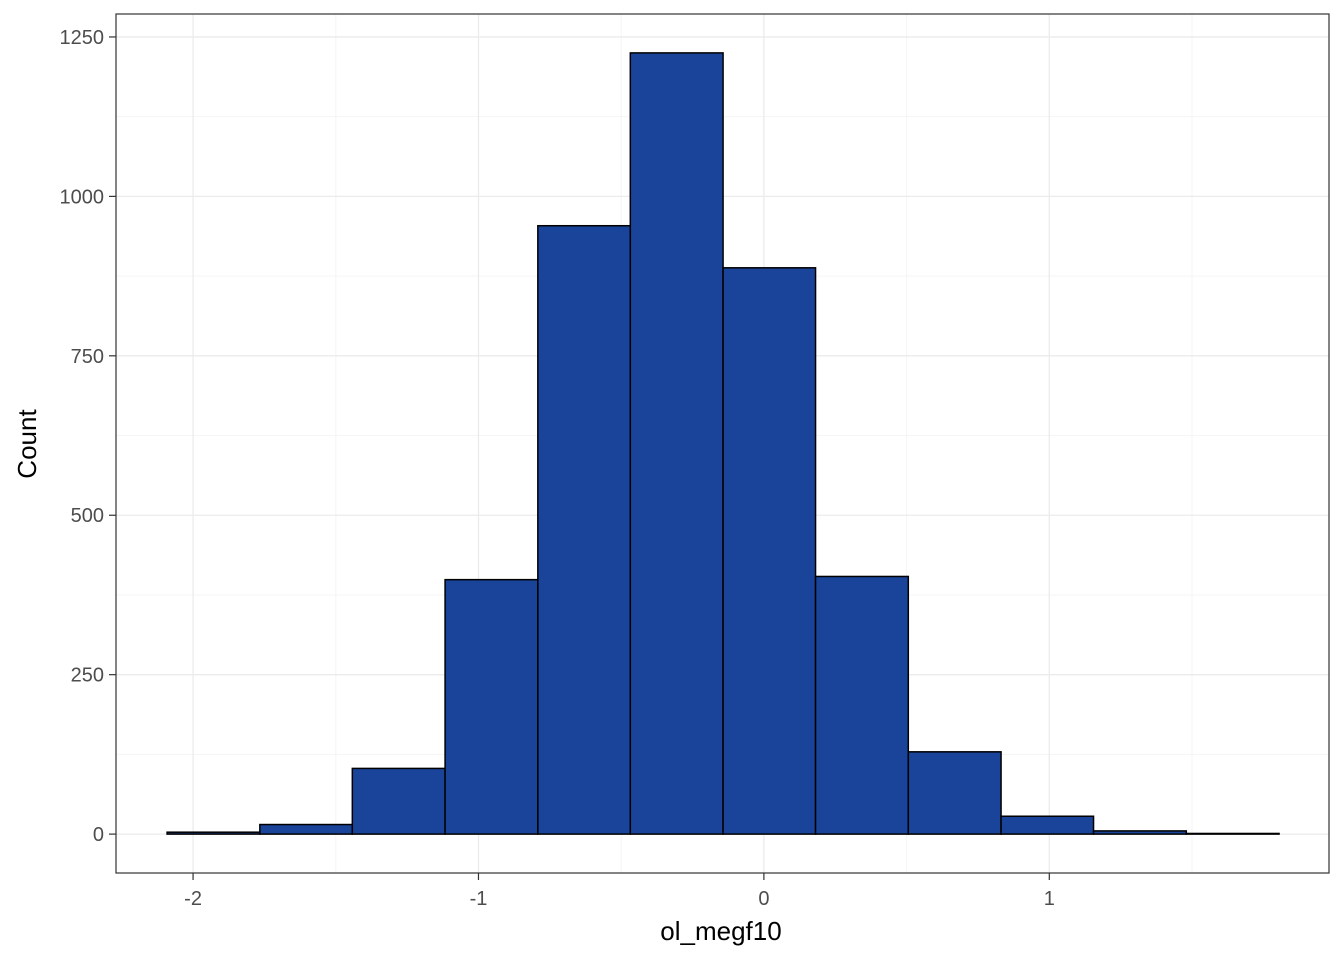 The width and height of the screenshot is (1344, 960). I want to click on y-tick-label: 1250, so click(82, 38).